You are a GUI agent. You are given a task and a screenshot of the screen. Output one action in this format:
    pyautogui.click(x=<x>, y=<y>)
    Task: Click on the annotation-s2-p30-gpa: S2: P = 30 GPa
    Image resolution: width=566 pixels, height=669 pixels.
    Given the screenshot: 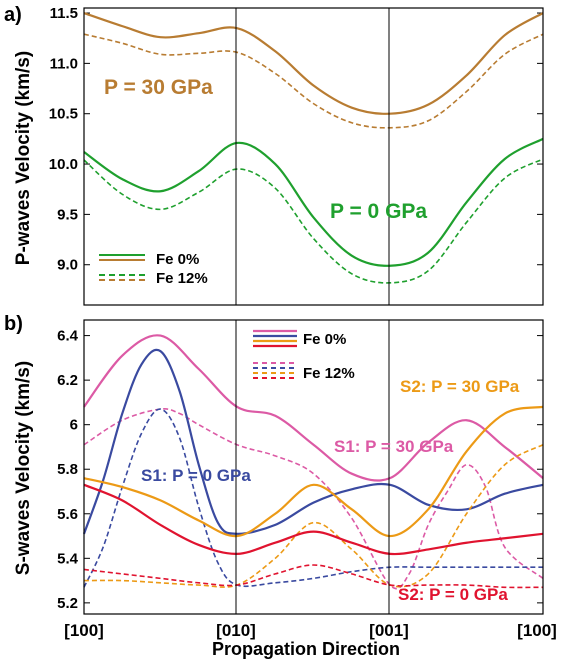 What is the action you would take?
    pyautogui.click(x=460, y=386)
    